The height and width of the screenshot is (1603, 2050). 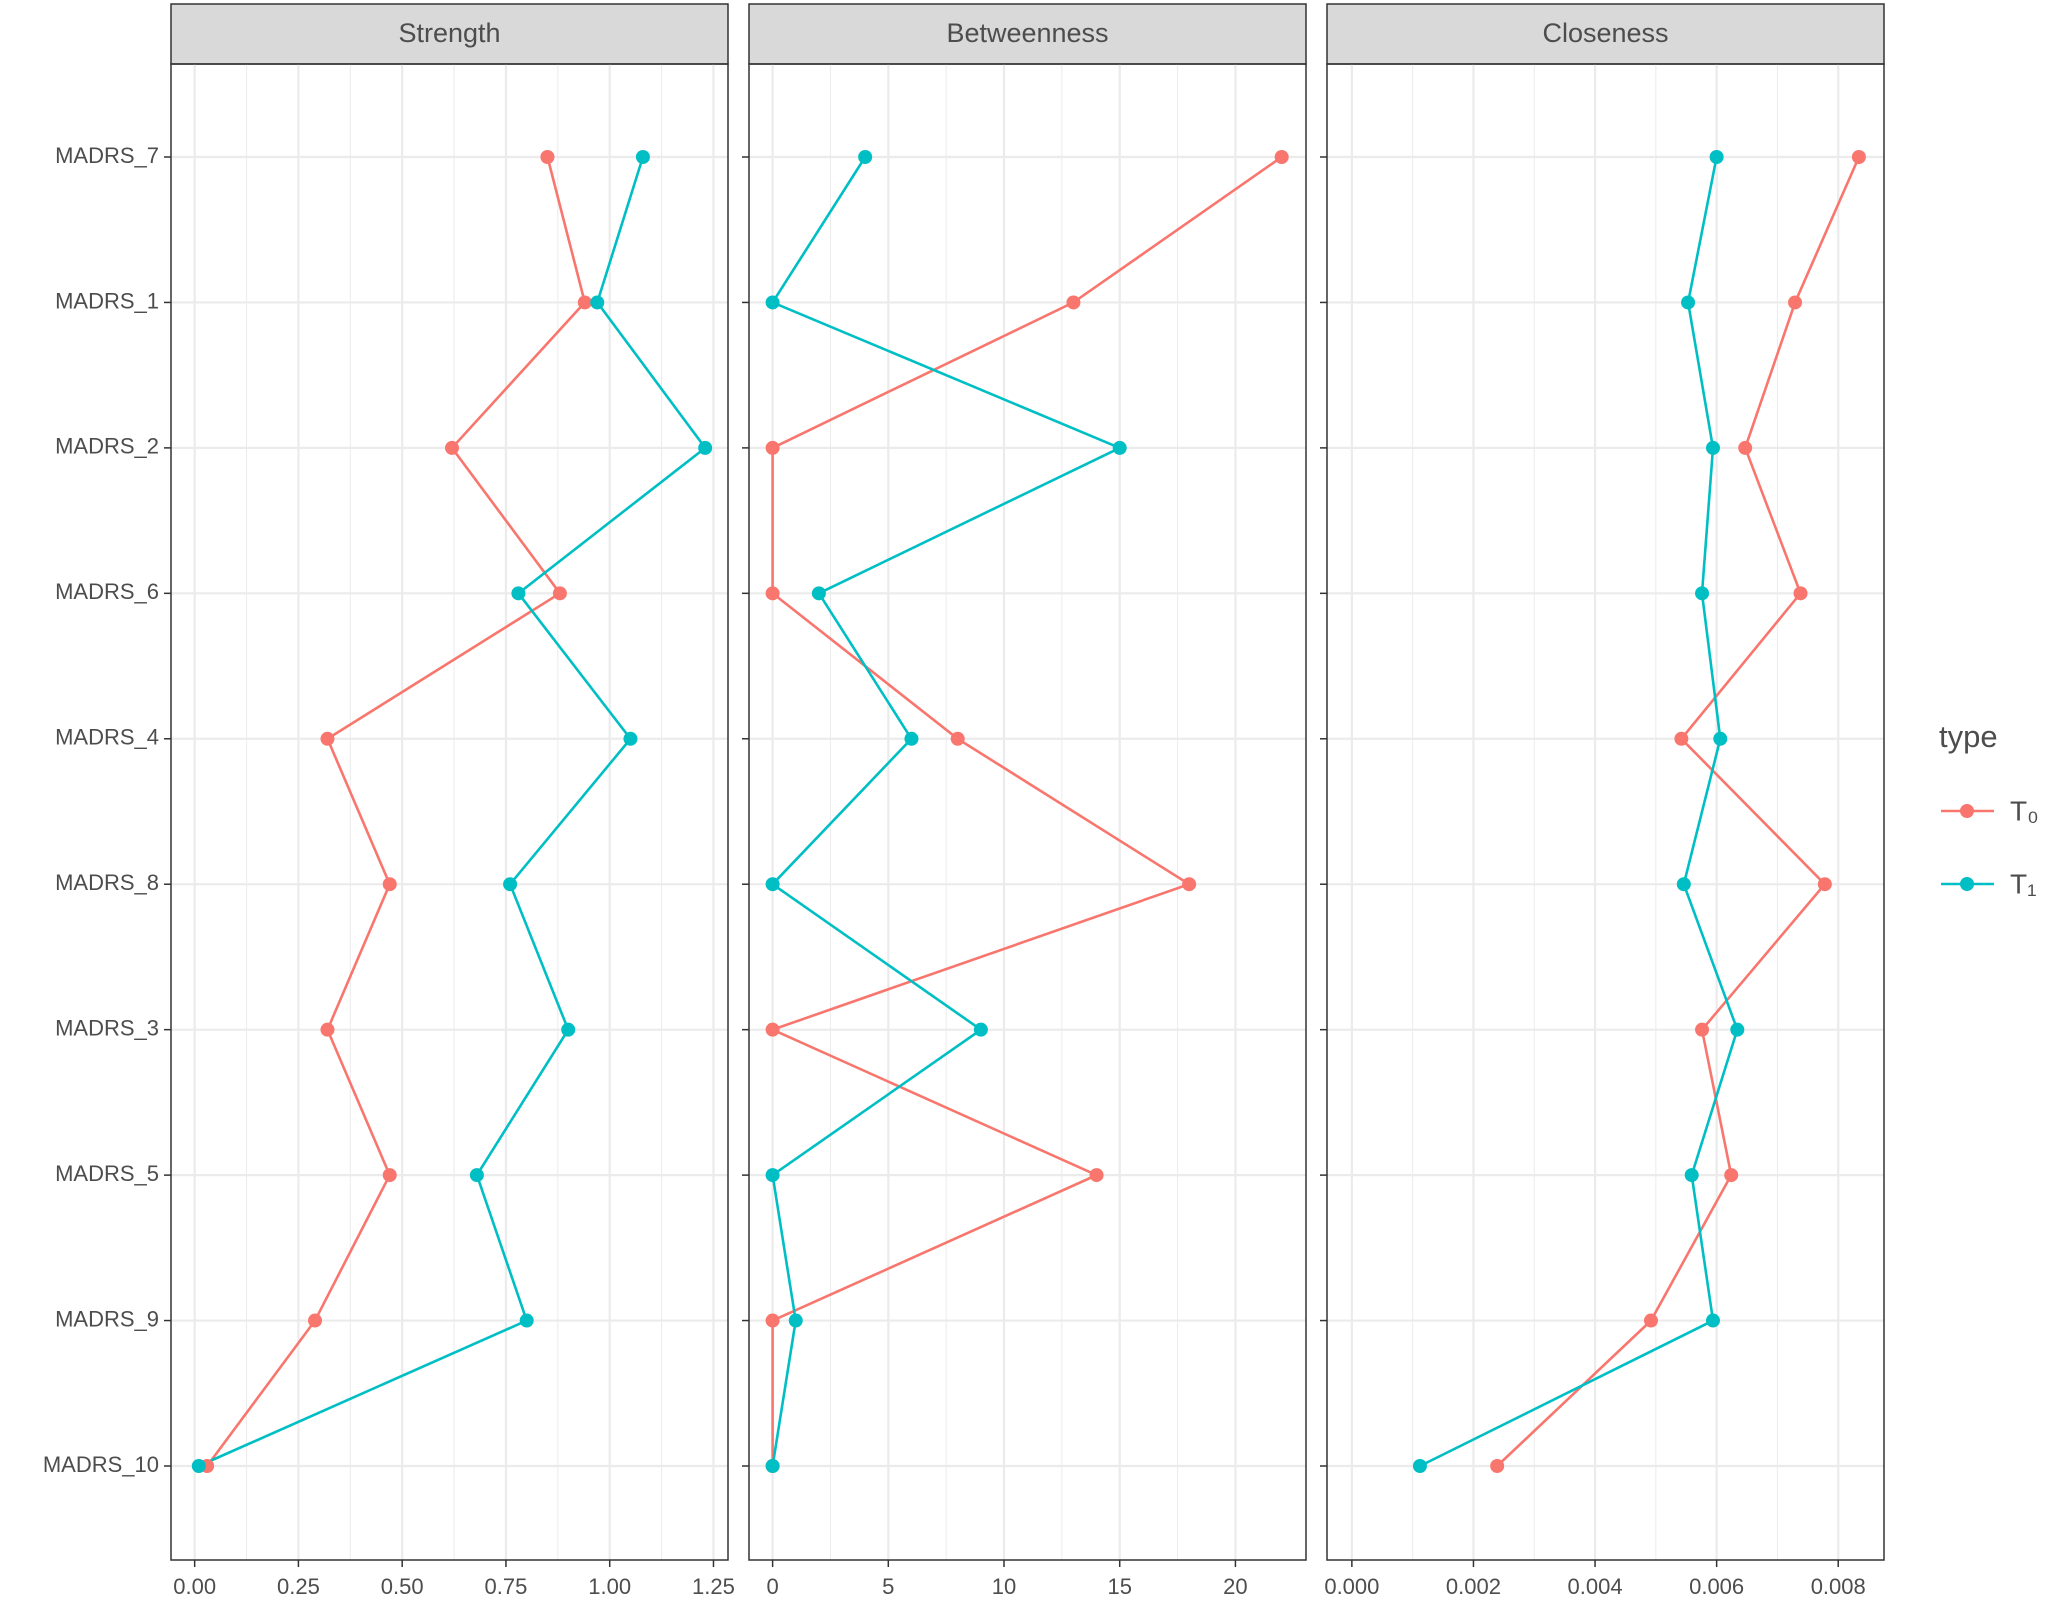 What do you see at coordinates (1716, 1586) in the screenshot?
I see `x-tick-label: 0.006` at bounding box center [1716, 1586].